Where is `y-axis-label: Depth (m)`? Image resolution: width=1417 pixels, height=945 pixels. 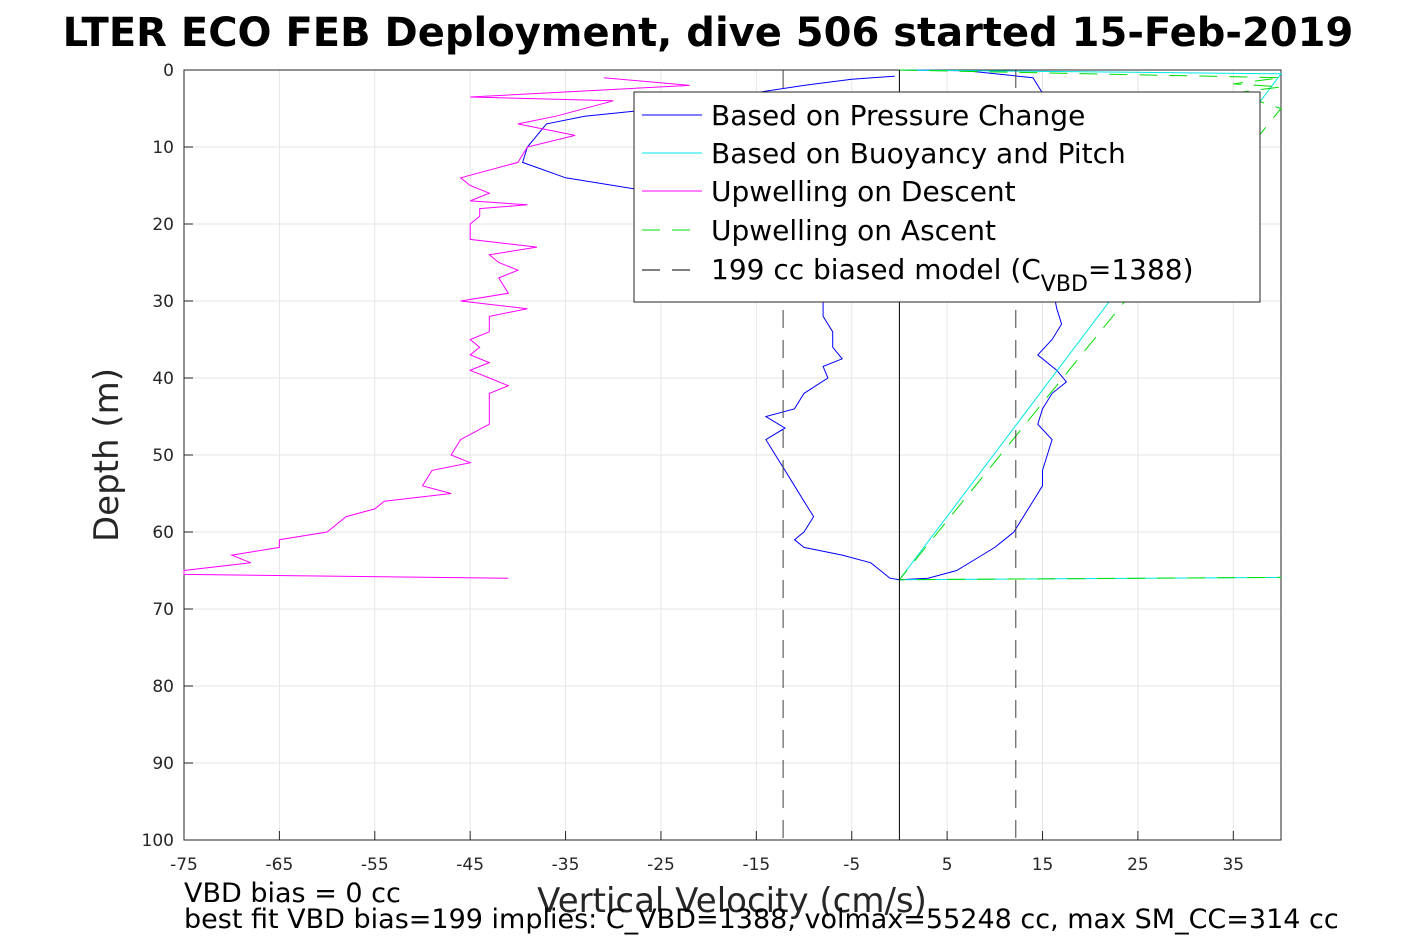
y-axis-label: Depth (m) is located at coordinates (107, 455).